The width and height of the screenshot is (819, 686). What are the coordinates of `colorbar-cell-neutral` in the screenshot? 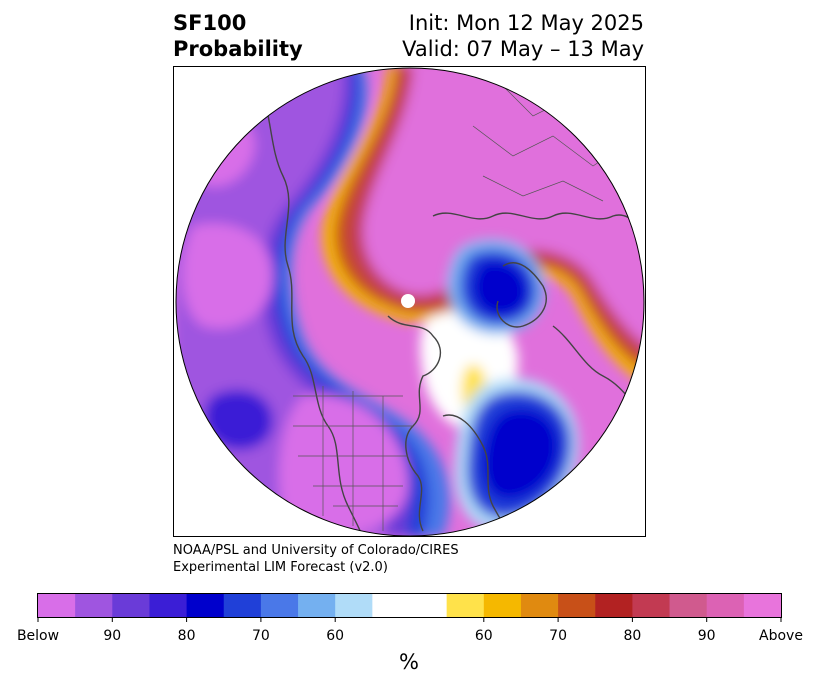 It's located at (410, 605).